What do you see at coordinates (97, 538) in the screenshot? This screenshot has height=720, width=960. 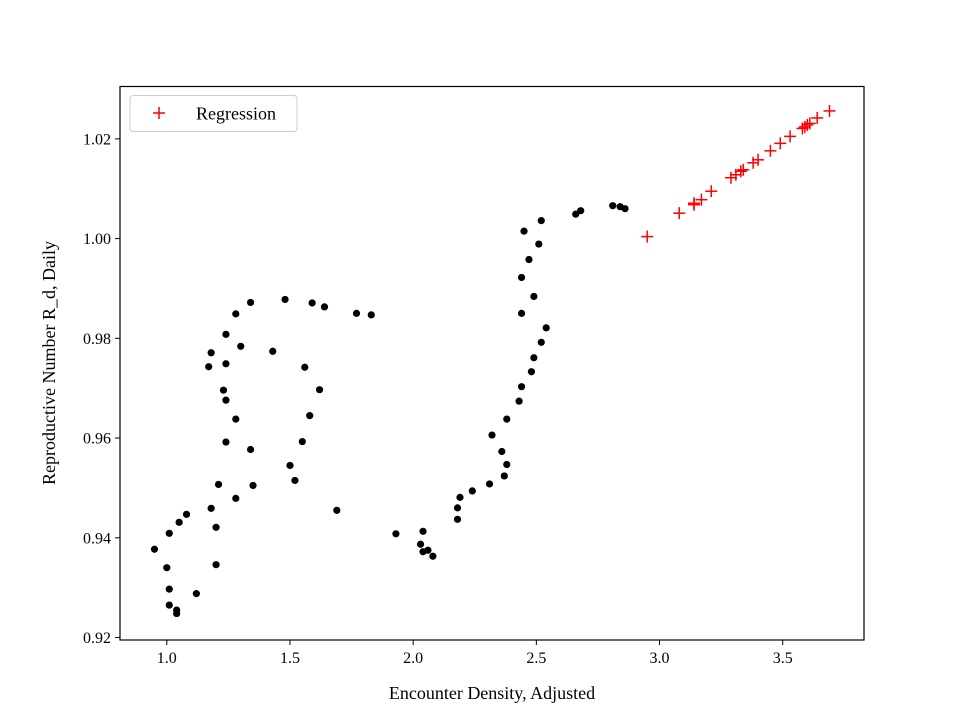 I see `y-tick-label: 0.94` at bounding box center [97, 538].